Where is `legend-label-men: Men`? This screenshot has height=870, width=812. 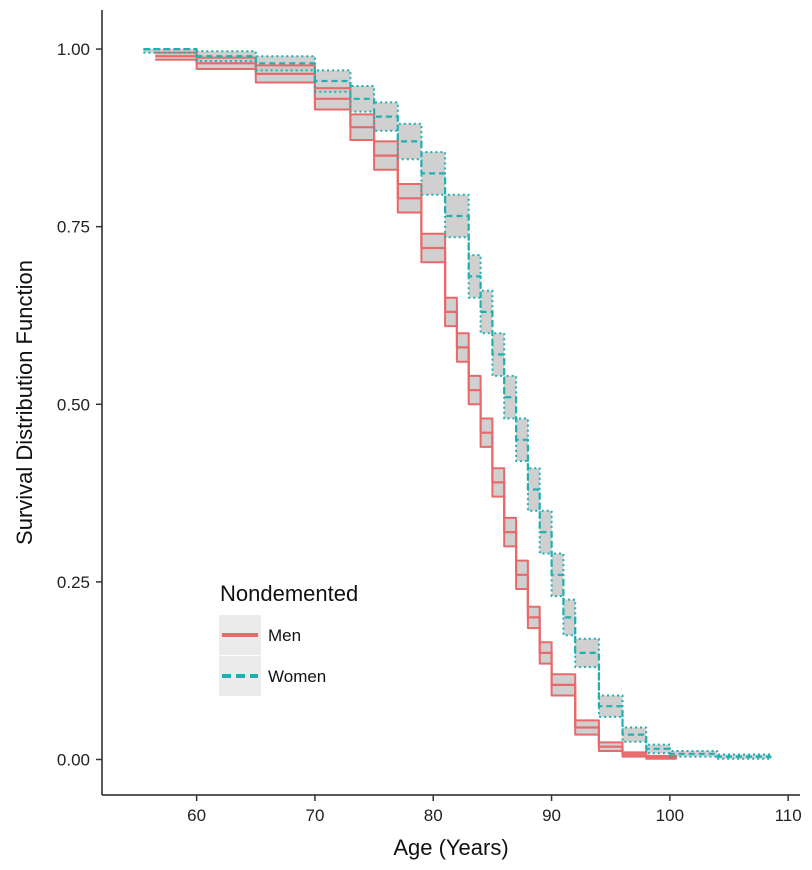 legend-label-men: Men is located at coordinates (284, 635).